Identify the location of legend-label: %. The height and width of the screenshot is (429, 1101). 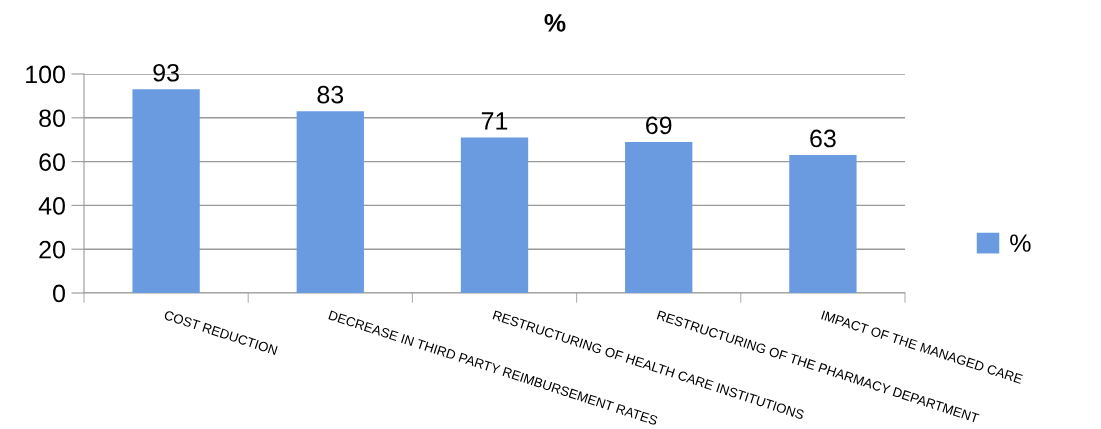
(1020, 243).